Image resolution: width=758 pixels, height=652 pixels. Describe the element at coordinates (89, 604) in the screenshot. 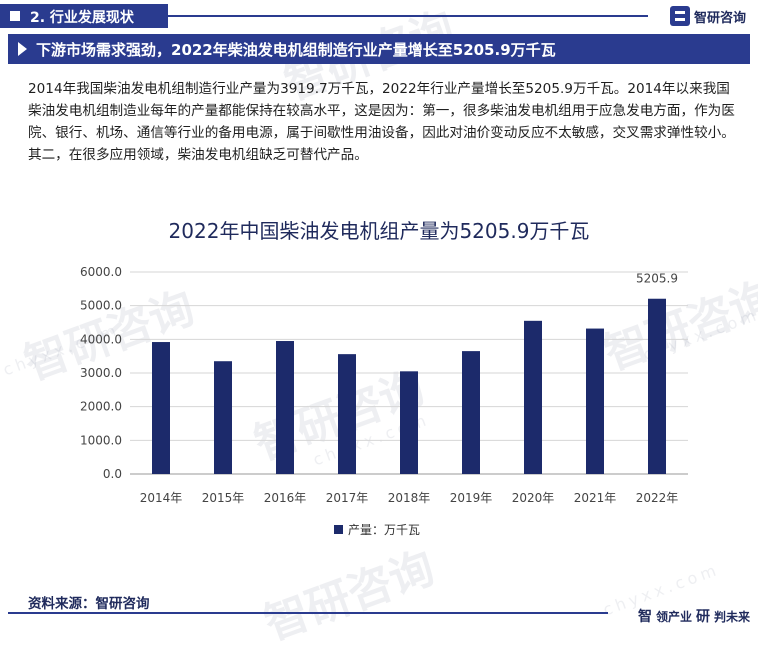

I see `source-note: 资料来源：智研咨询` at that location.